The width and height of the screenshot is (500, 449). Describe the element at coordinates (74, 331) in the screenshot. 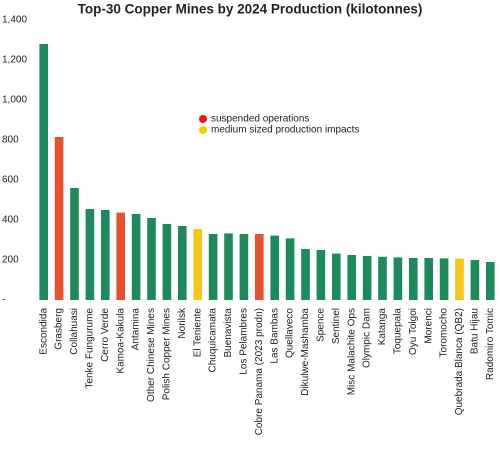

I see `x-tick-label: Collahuasi` at that location.